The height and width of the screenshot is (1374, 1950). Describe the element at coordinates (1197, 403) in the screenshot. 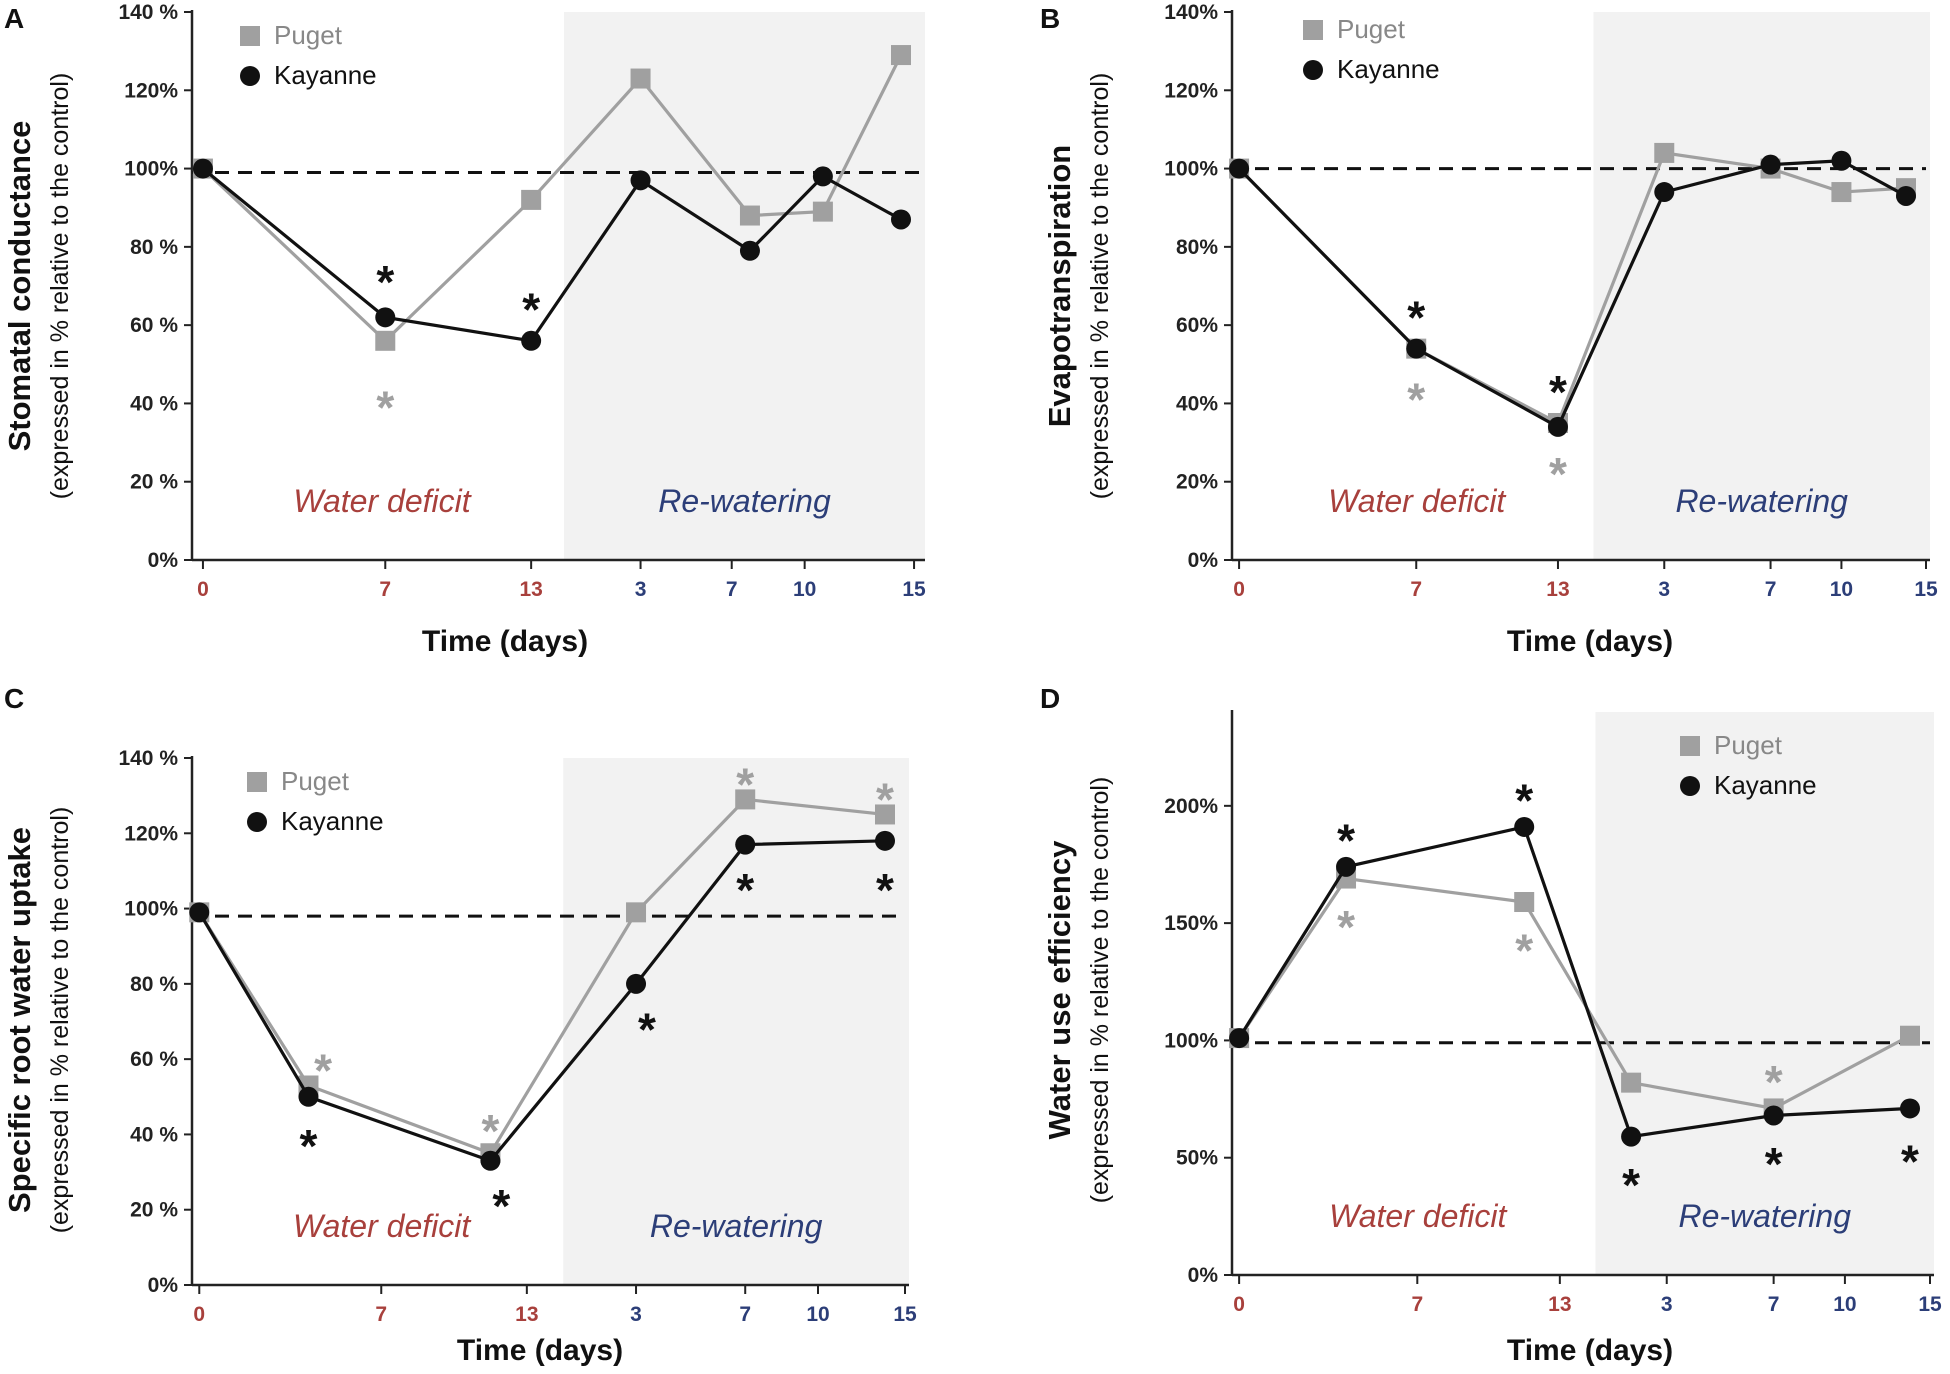

I see `y-tick-label: 40%` at that location.